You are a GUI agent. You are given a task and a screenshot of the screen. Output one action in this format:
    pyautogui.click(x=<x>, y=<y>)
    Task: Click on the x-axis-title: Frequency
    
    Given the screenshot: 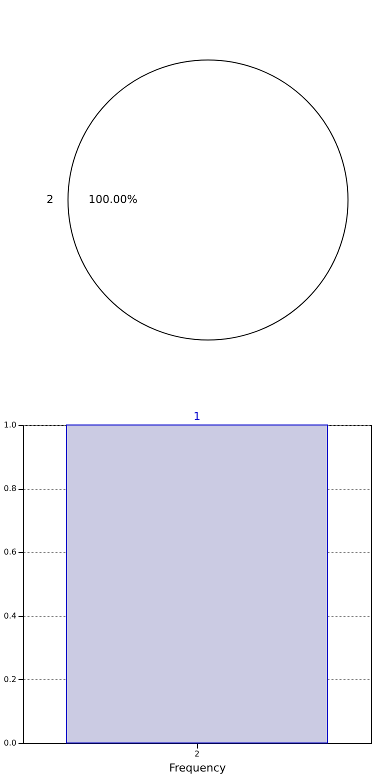 What is the action you would take?
    pyautogui.click(x=197, y=768)
    